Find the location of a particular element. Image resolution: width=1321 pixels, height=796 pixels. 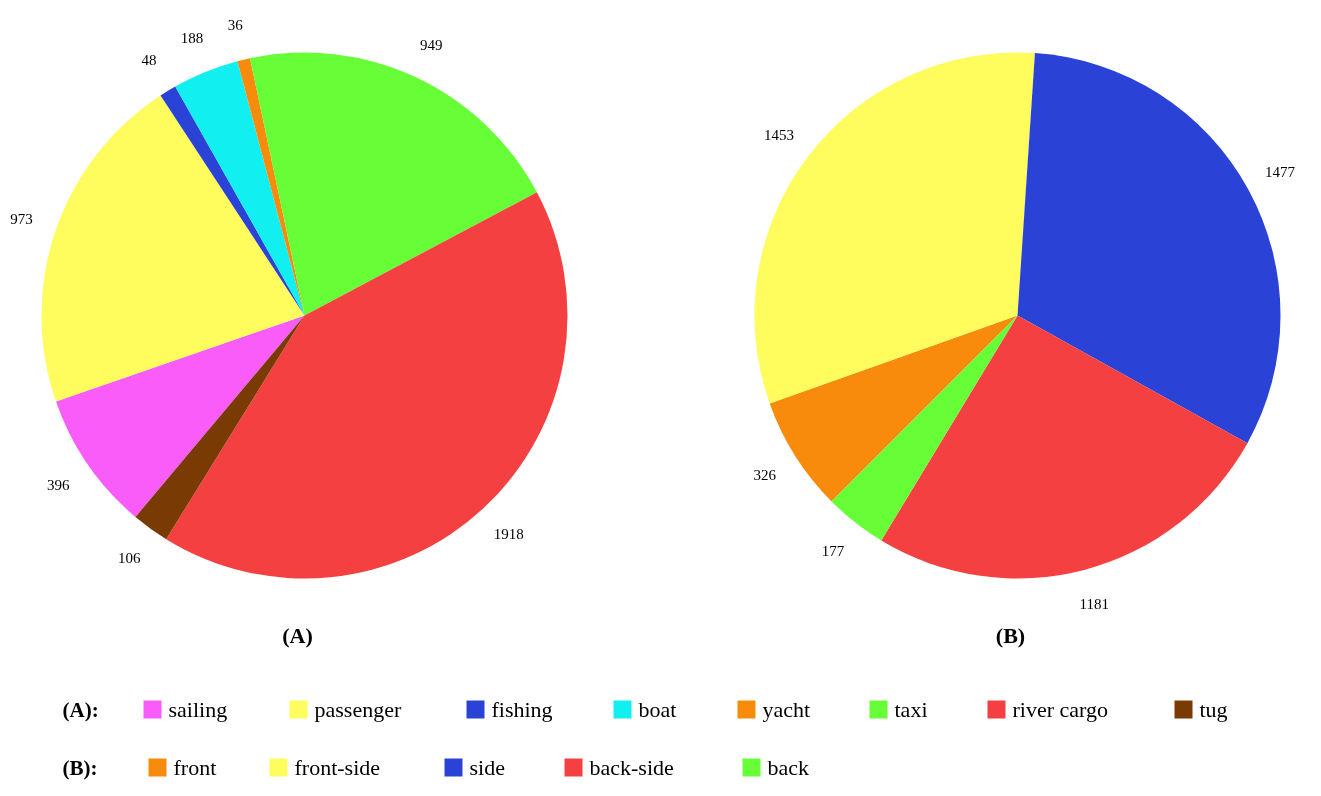

data-label: 949 is located at coordinates (431, 44).